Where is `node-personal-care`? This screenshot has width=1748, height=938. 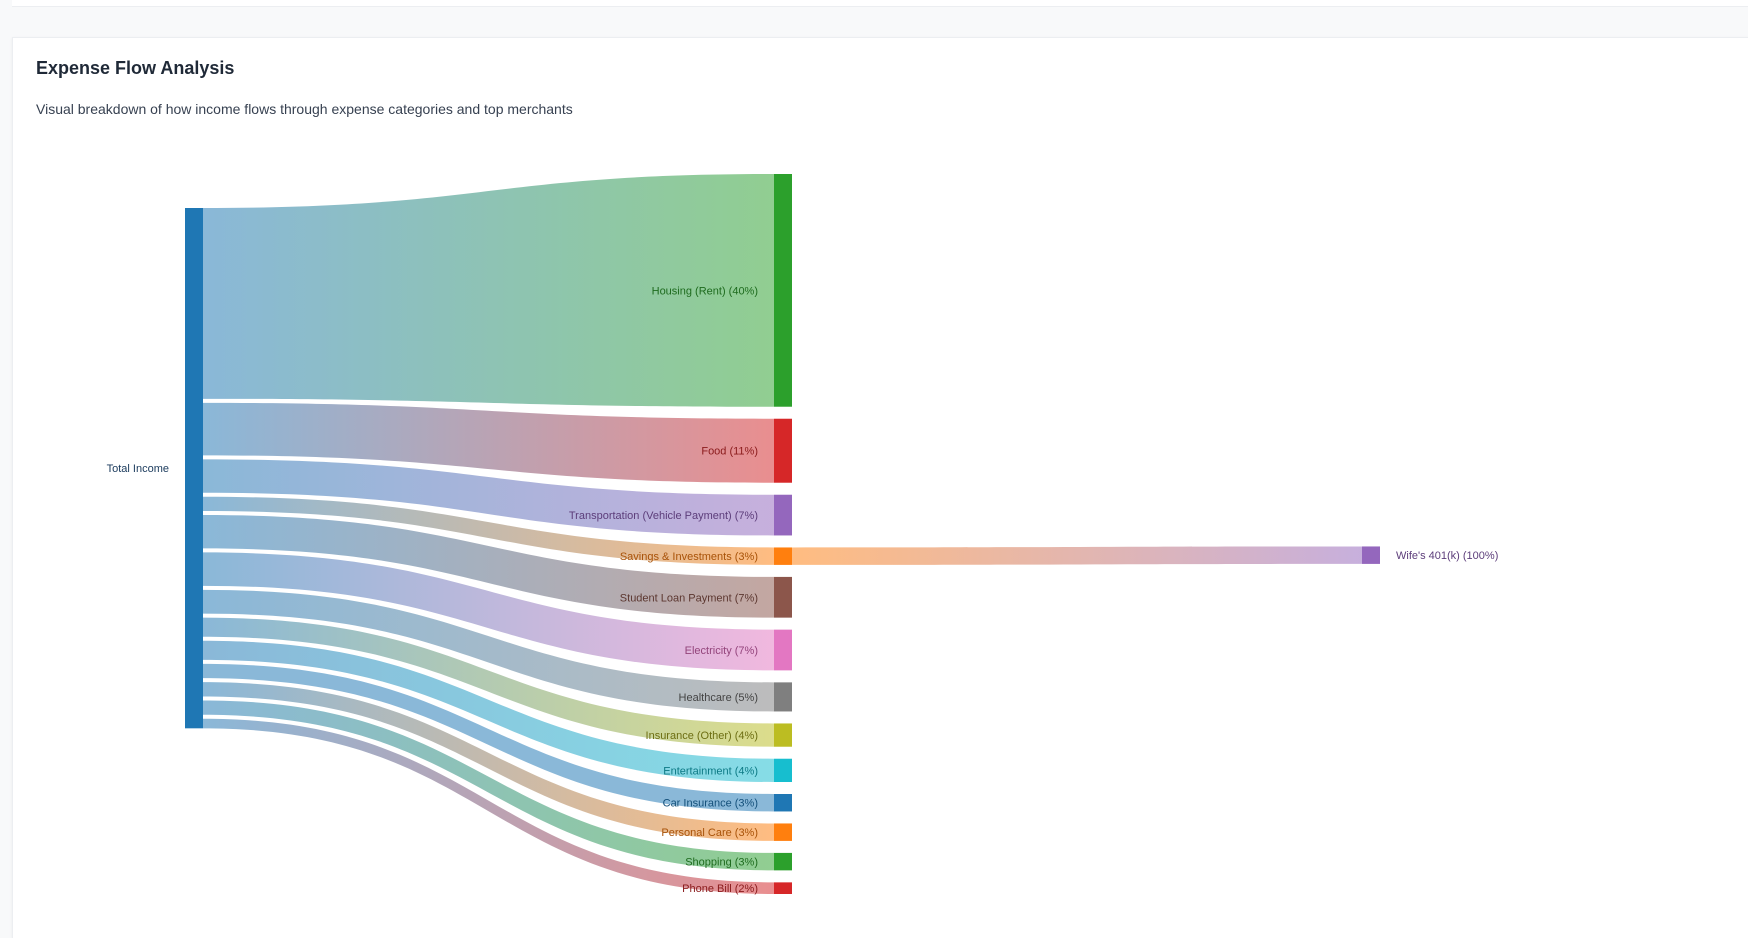
node-personal-care is located at coordinates (783, 832).